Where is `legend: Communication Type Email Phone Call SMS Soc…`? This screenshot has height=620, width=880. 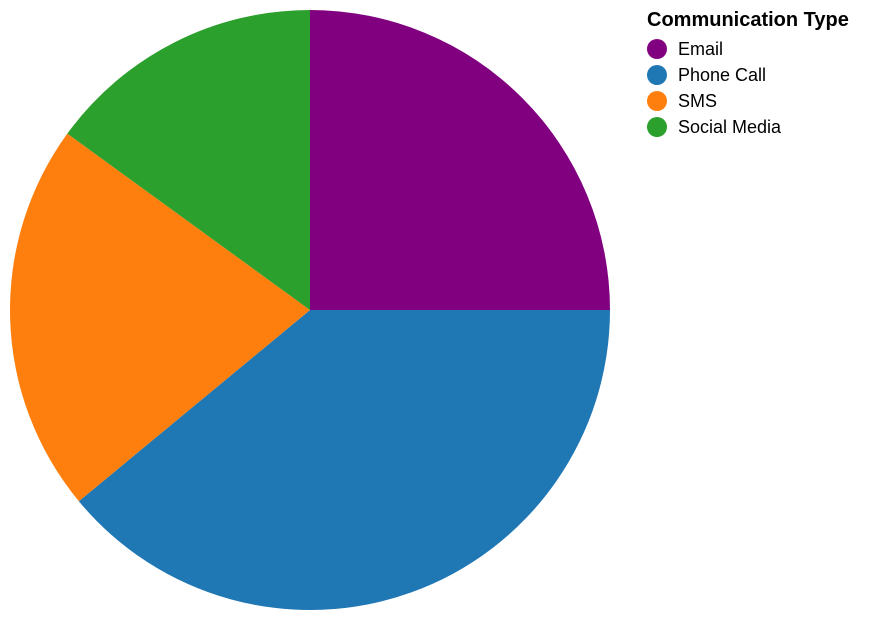 legend: Communication Type Email Phone Call SMS Soc… is located at coordinates (748, 74).